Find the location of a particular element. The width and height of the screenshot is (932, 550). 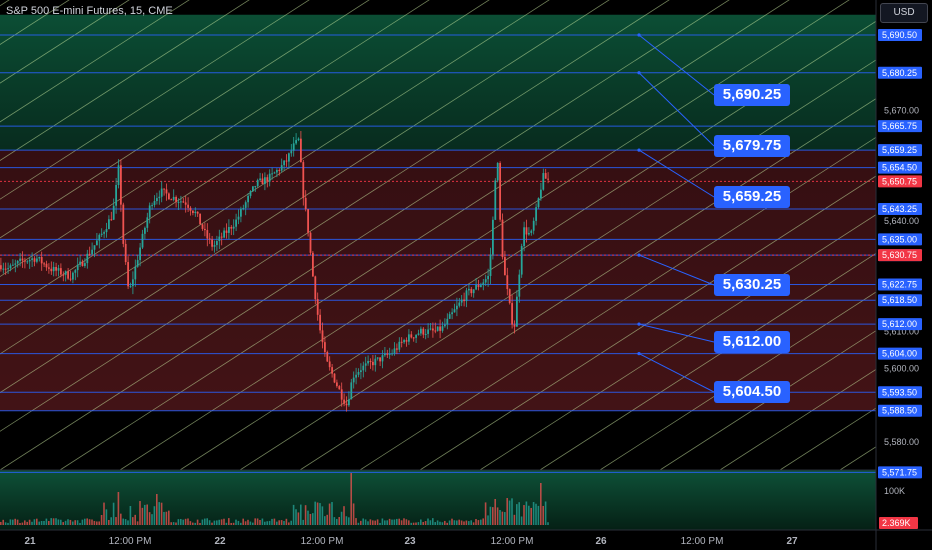

level-badge-label: 5,680.25 is located at coordinates (899, 73).